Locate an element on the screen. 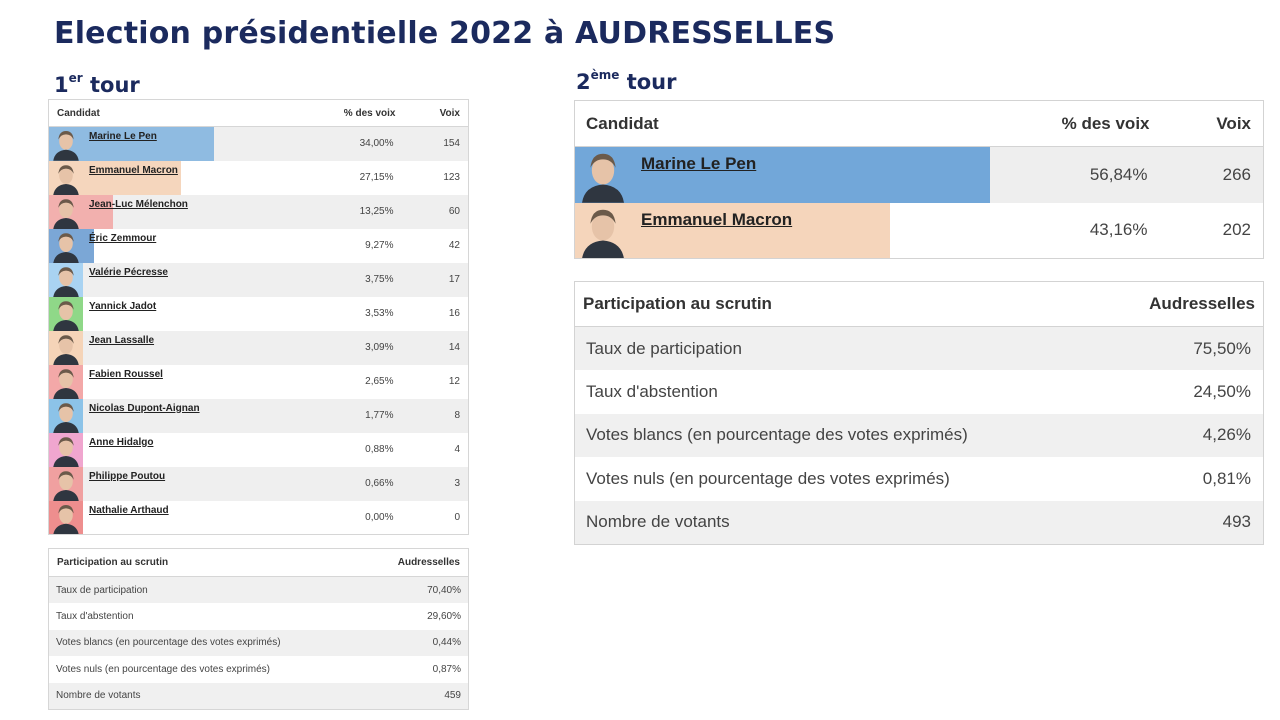  participation-value: 4,26% is located at coordinates (1226, 435).